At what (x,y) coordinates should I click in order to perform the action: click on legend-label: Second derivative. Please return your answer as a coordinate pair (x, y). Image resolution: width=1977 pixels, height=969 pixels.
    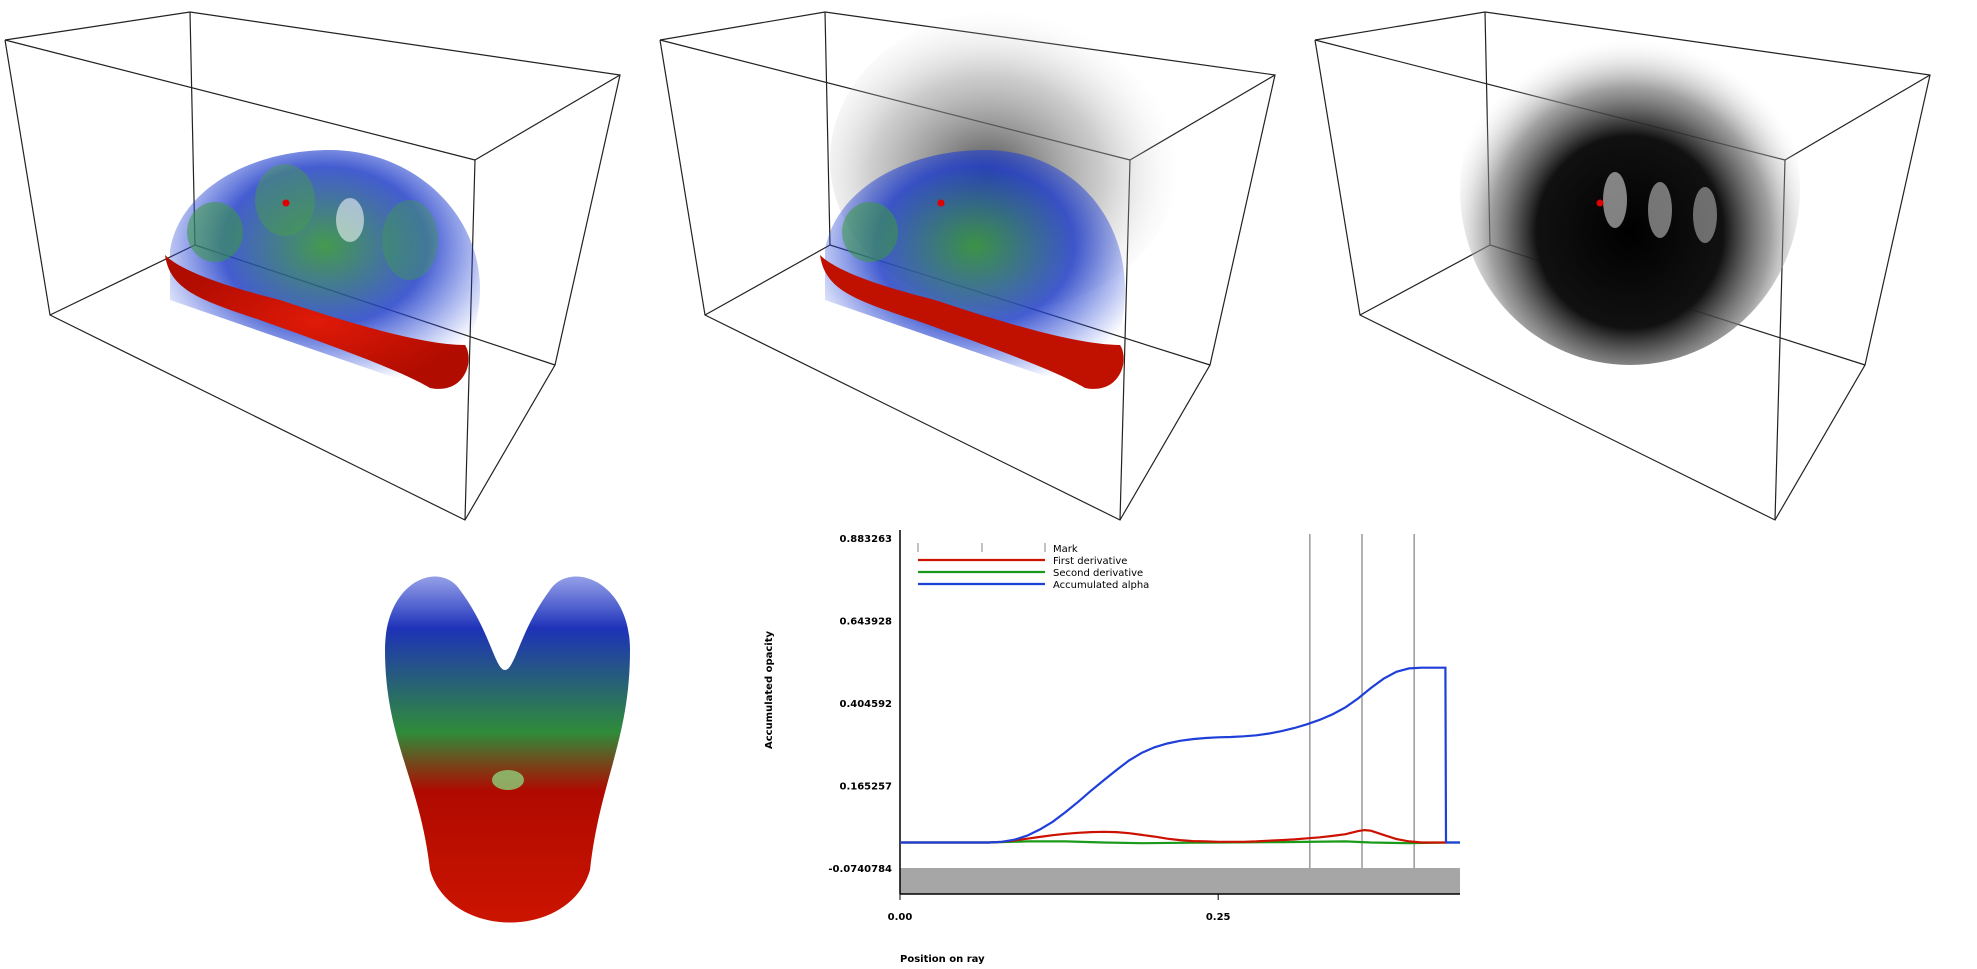
    Looking at the image, I should click on (1098, 573).